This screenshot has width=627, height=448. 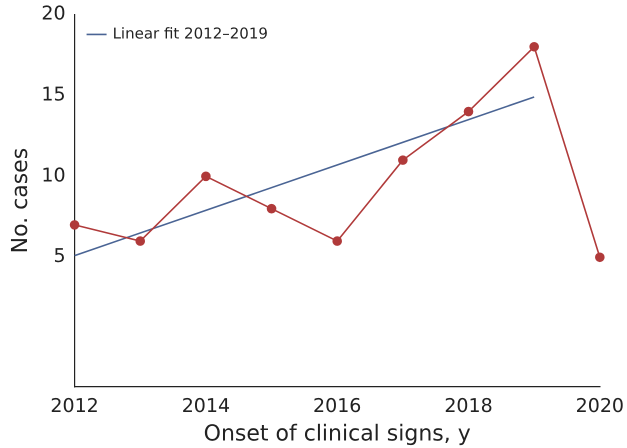 I want to click on x-tick-label: 2018, so click(x=468, y=406).